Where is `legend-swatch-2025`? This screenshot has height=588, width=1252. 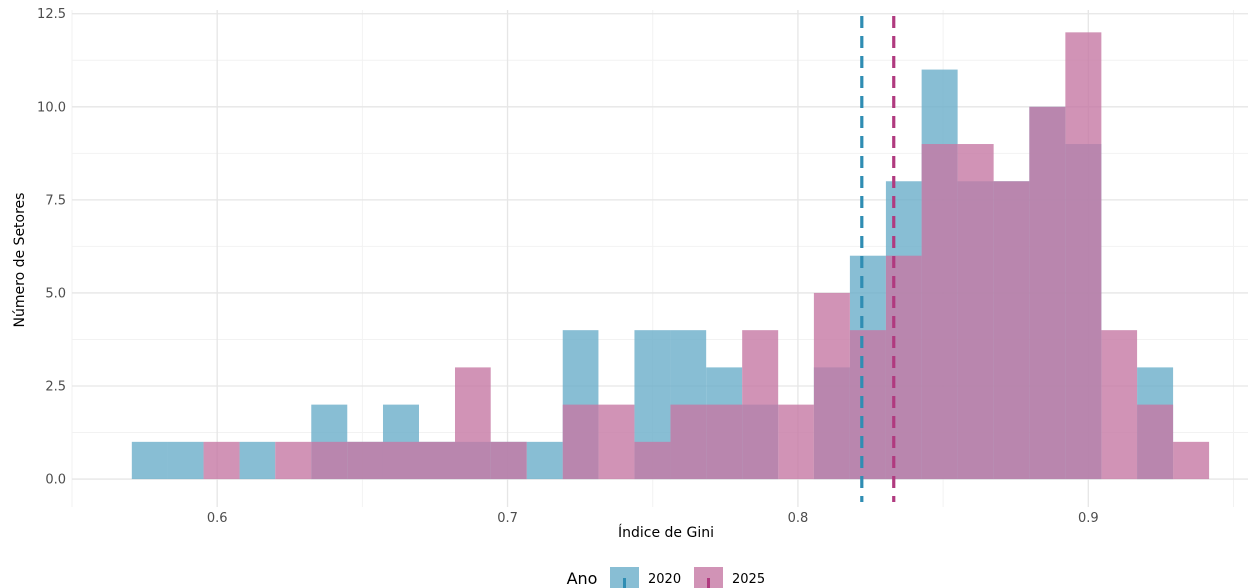 legend-swatch-2025 is located at coordinates (708, 577).